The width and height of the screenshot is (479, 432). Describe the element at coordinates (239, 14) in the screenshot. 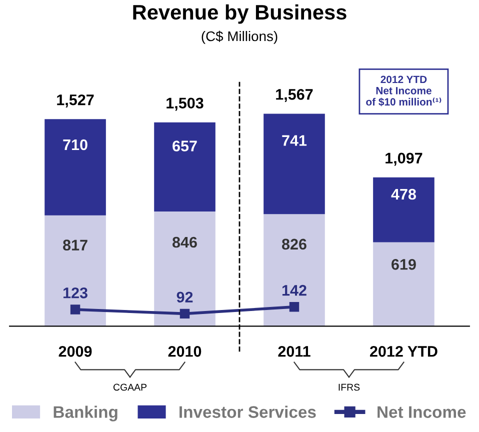

I see `chart-title: Revenue by Business` at that location.